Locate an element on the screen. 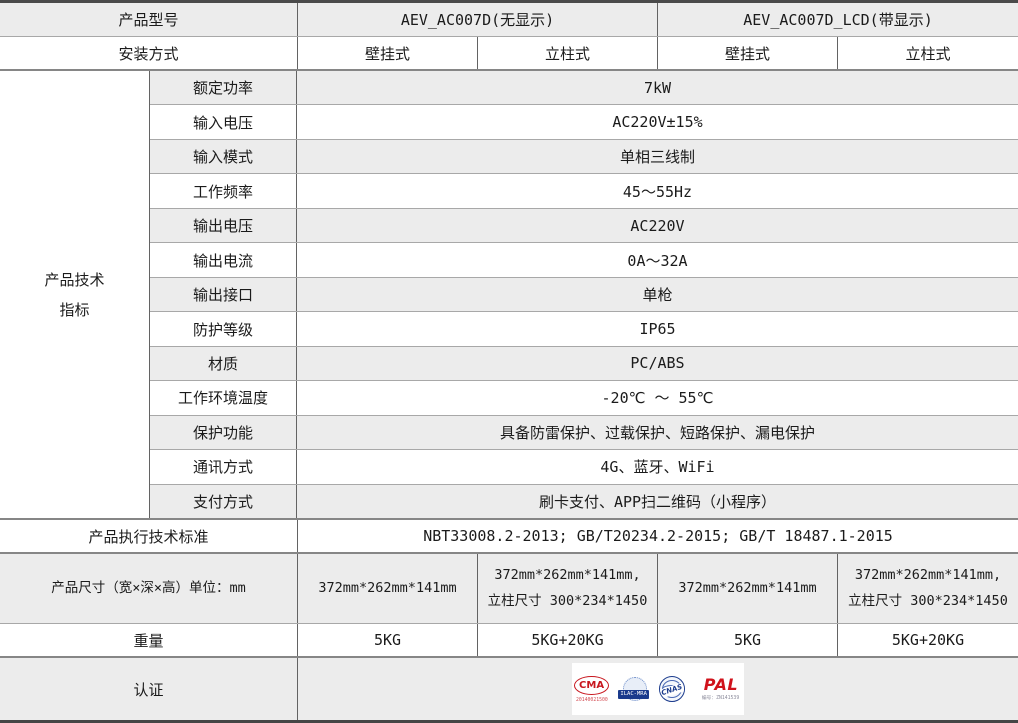 This screenshot has width=1018, height=723. tech-spec-name: 额定功率 is located at coordinates (222, 88).